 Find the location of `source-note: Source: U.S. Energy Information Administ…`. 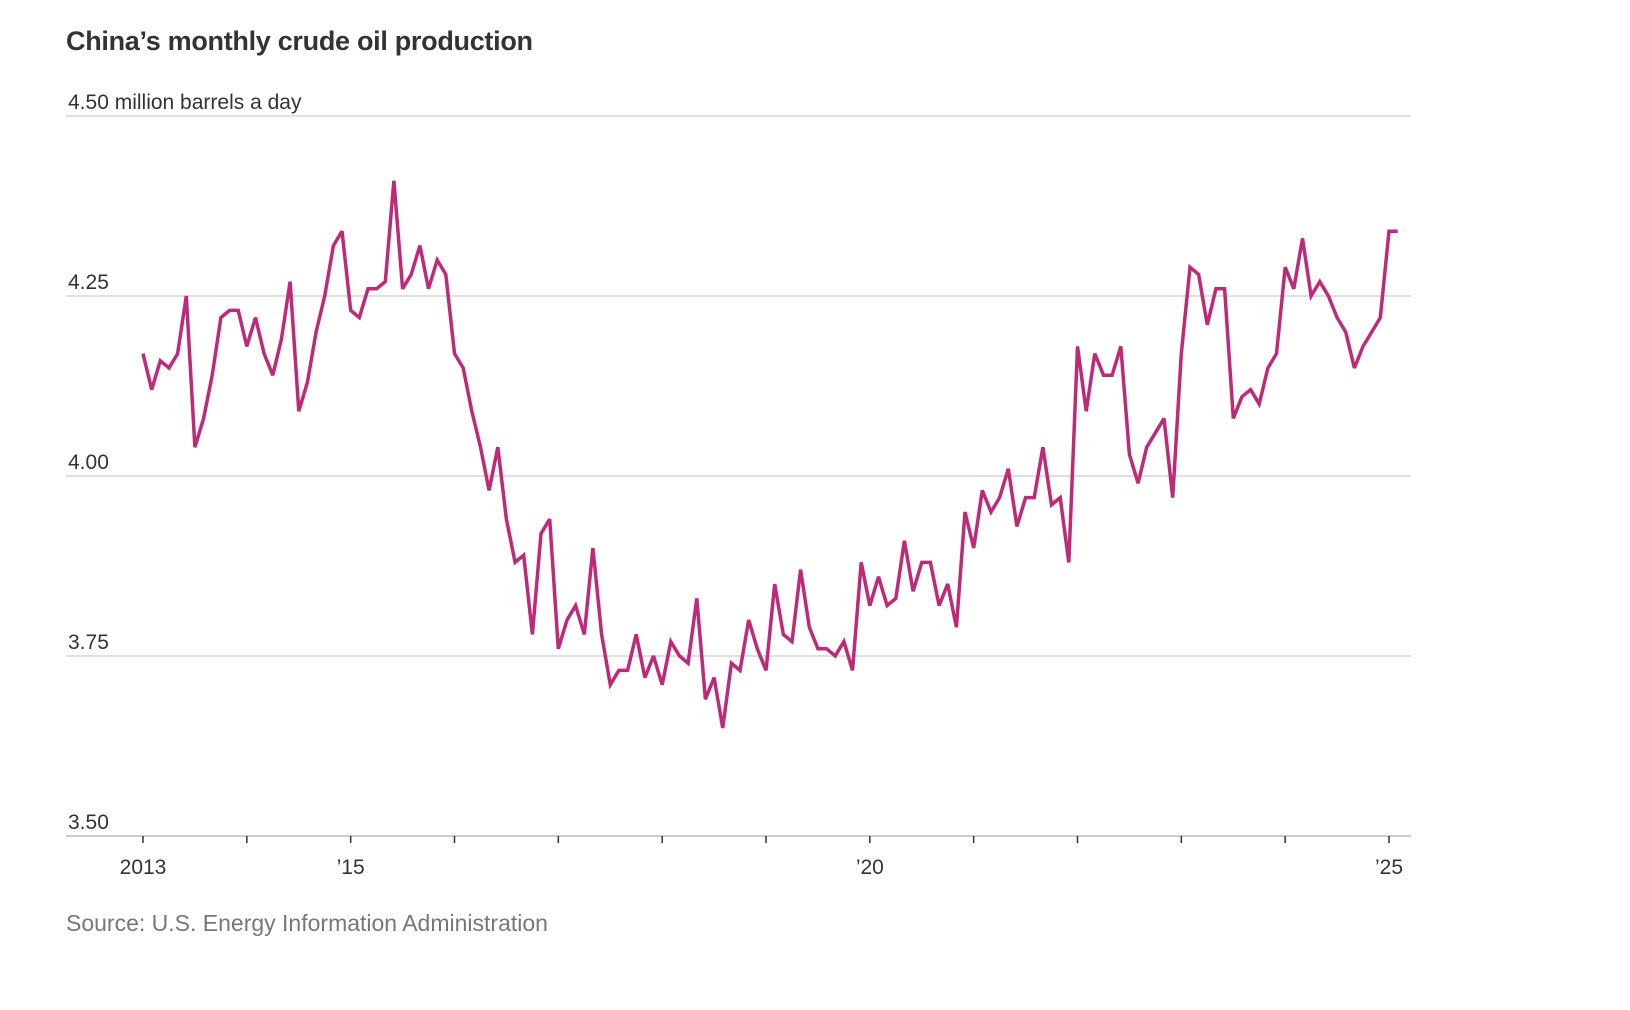

source-note: Source: U.S. Energy Information Administ… is located at coordinates (307, 923).